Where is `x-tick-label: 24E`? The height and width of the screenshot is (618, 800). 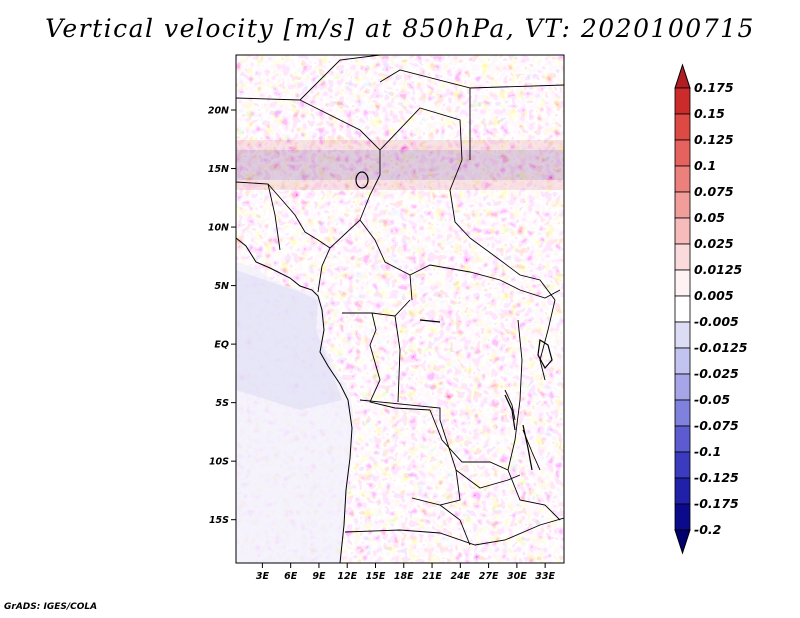 x-tick-label: 24E is located at coordinates (460, 576).